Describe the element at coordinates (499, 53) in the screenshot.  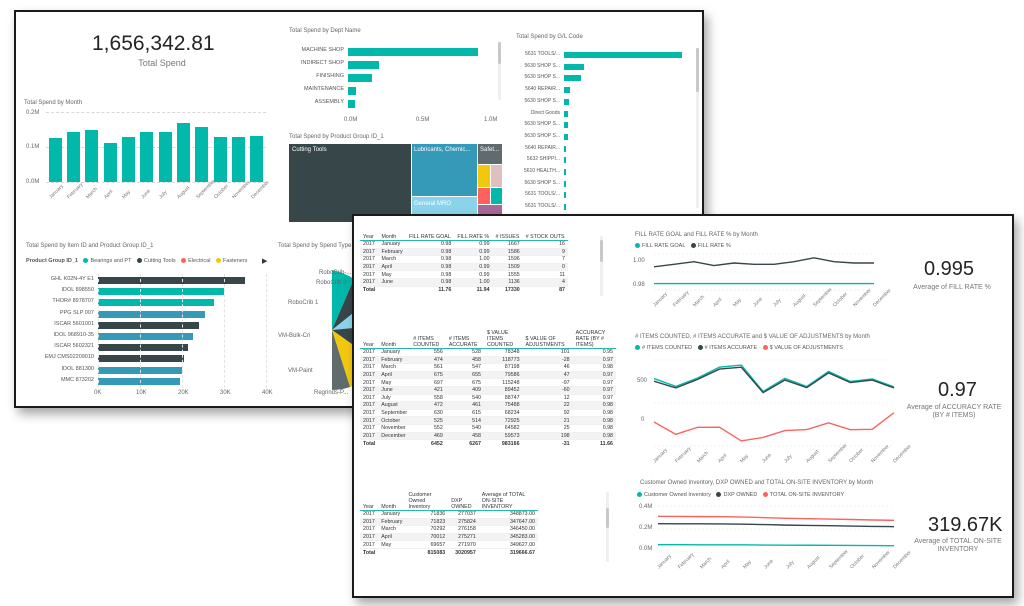
I see `dept-scrollbar` at that location.